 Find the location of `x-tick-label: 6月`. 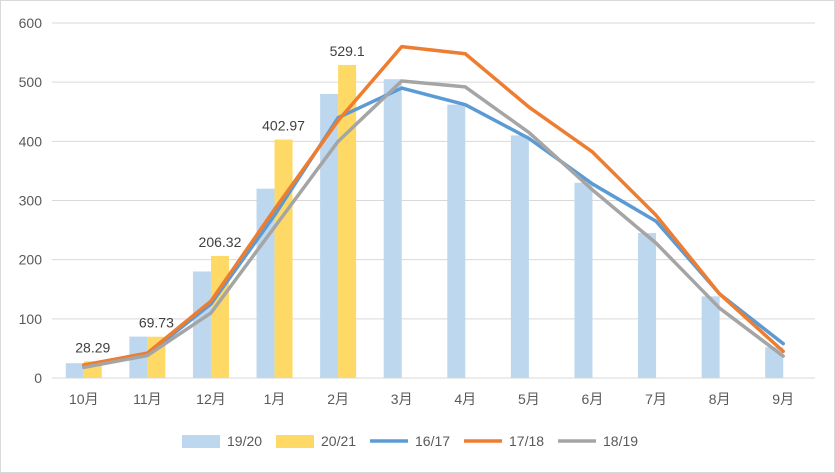

x-tick-label: 6月 is located at coordinates (593, 399).